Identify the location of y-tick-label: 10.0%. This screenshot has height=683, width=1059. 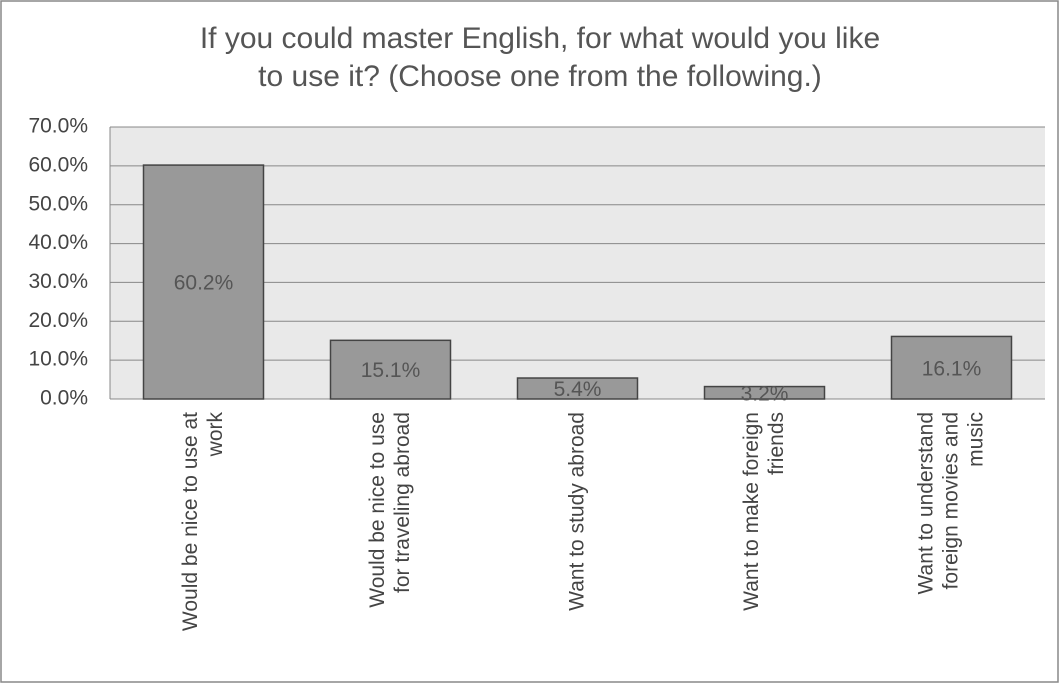
(58, 359).